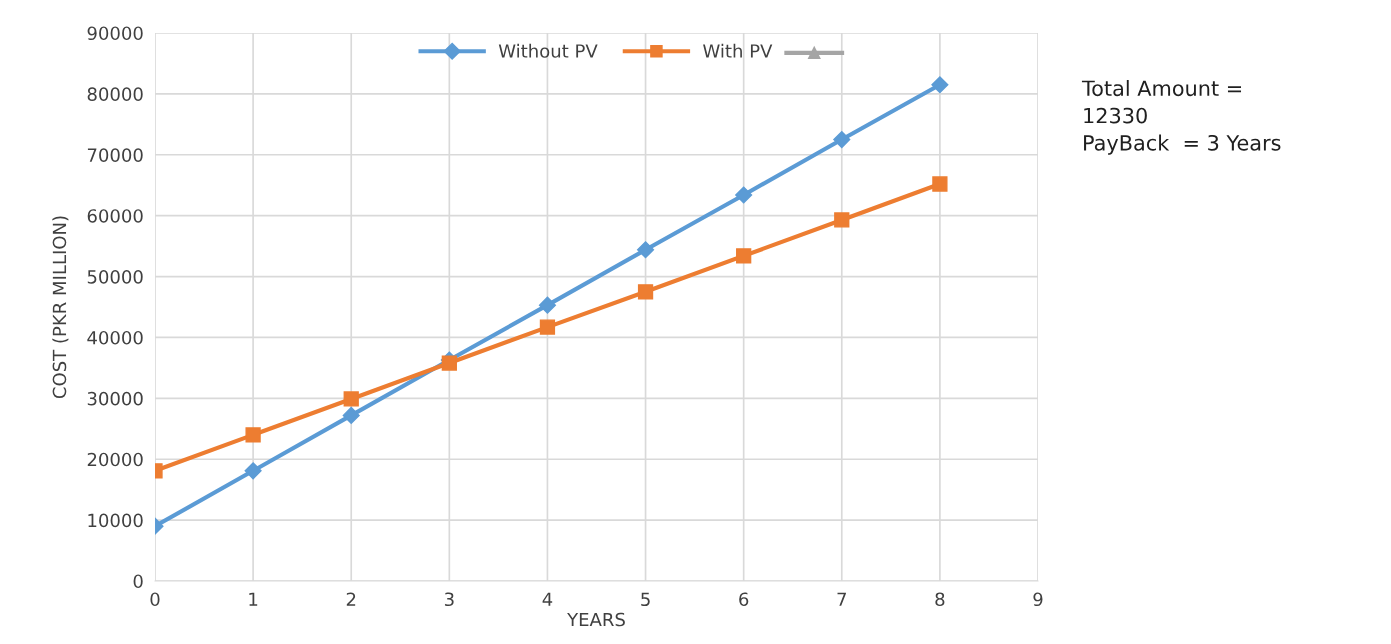  I want to click on y-tick-label: 0, so click(138, 581).